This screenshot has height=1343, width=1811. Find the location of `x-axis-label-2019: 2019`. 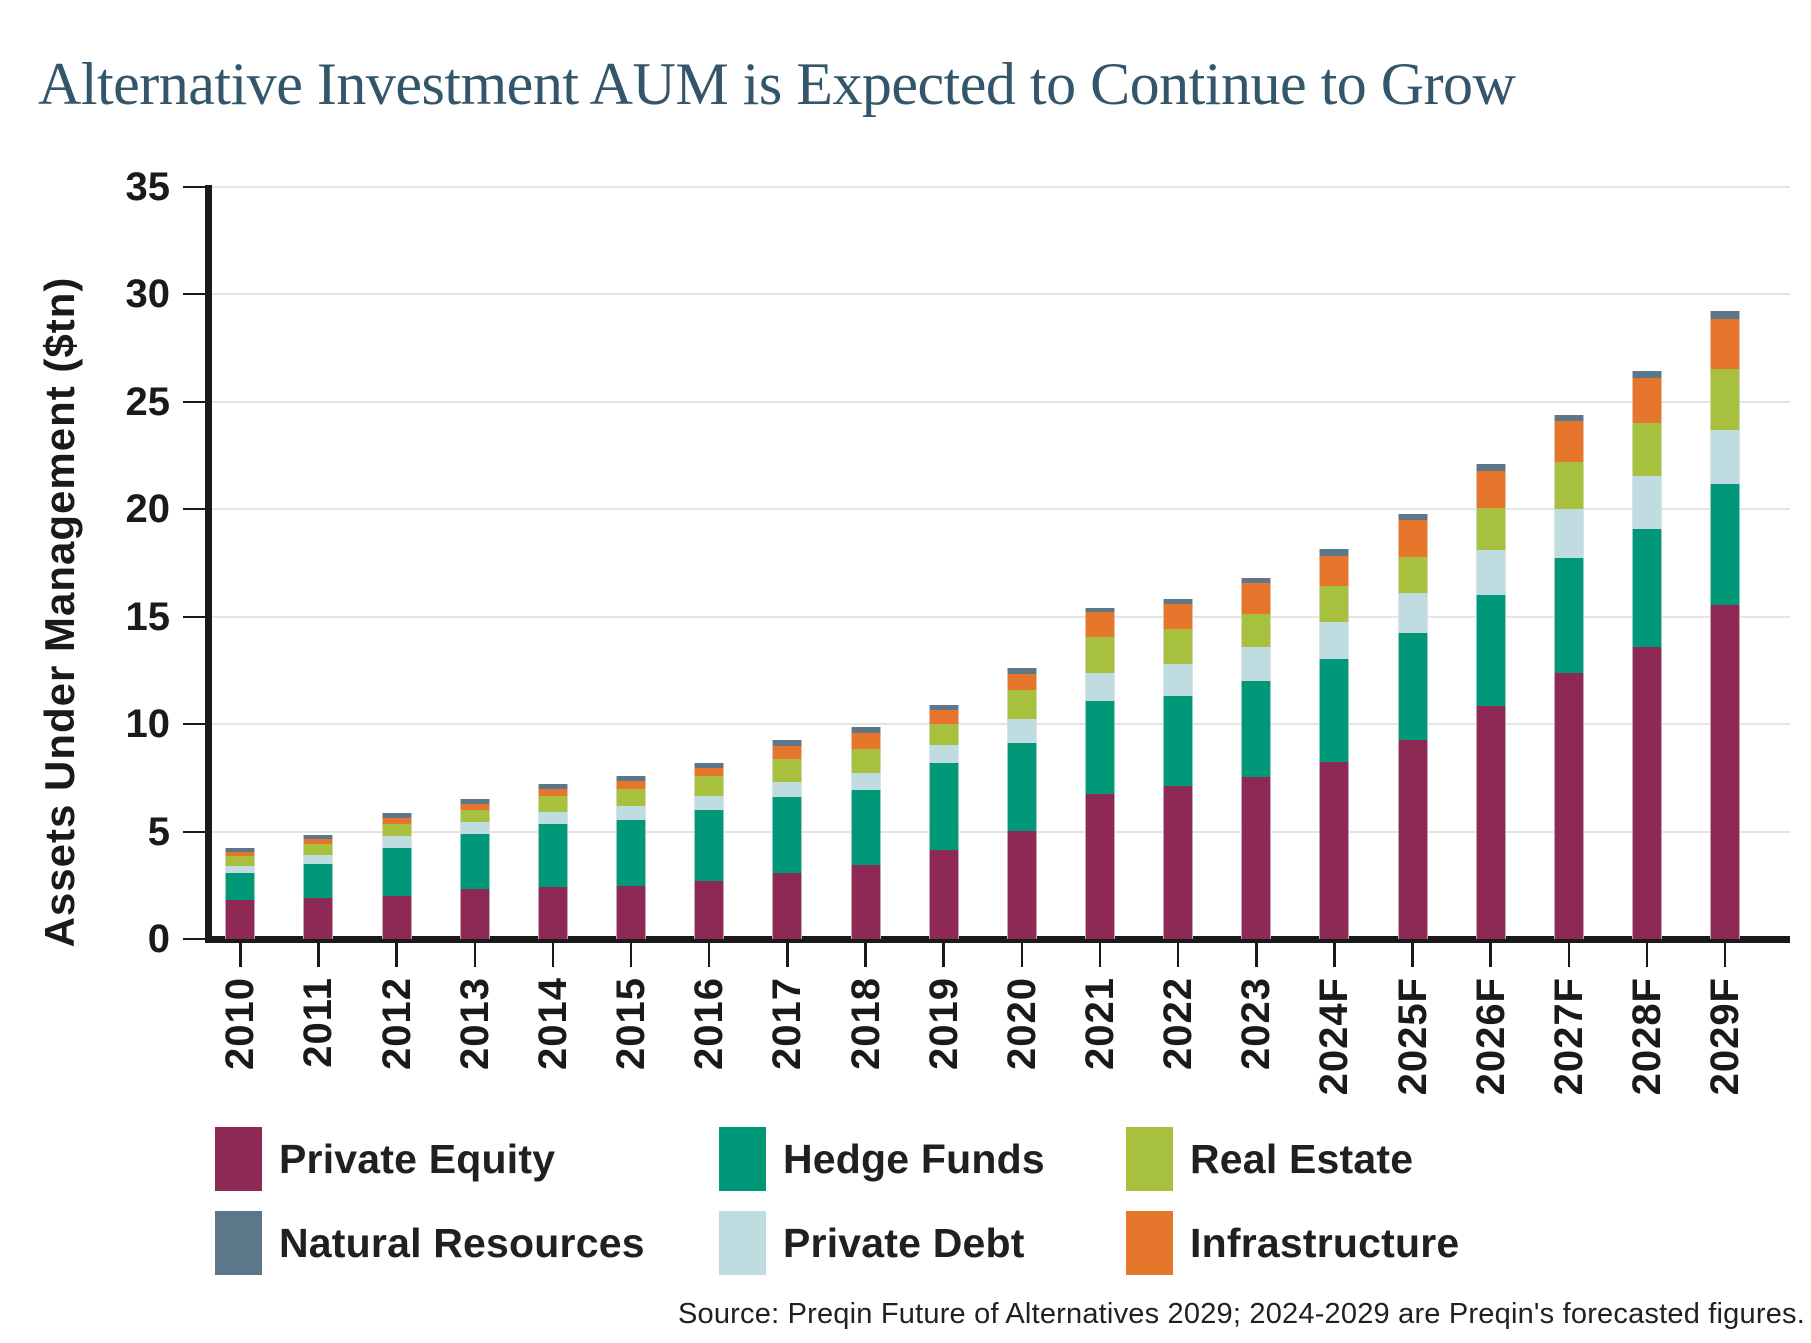

x-axis-label-2019: 2019 is located at coordinates (943, 1023).